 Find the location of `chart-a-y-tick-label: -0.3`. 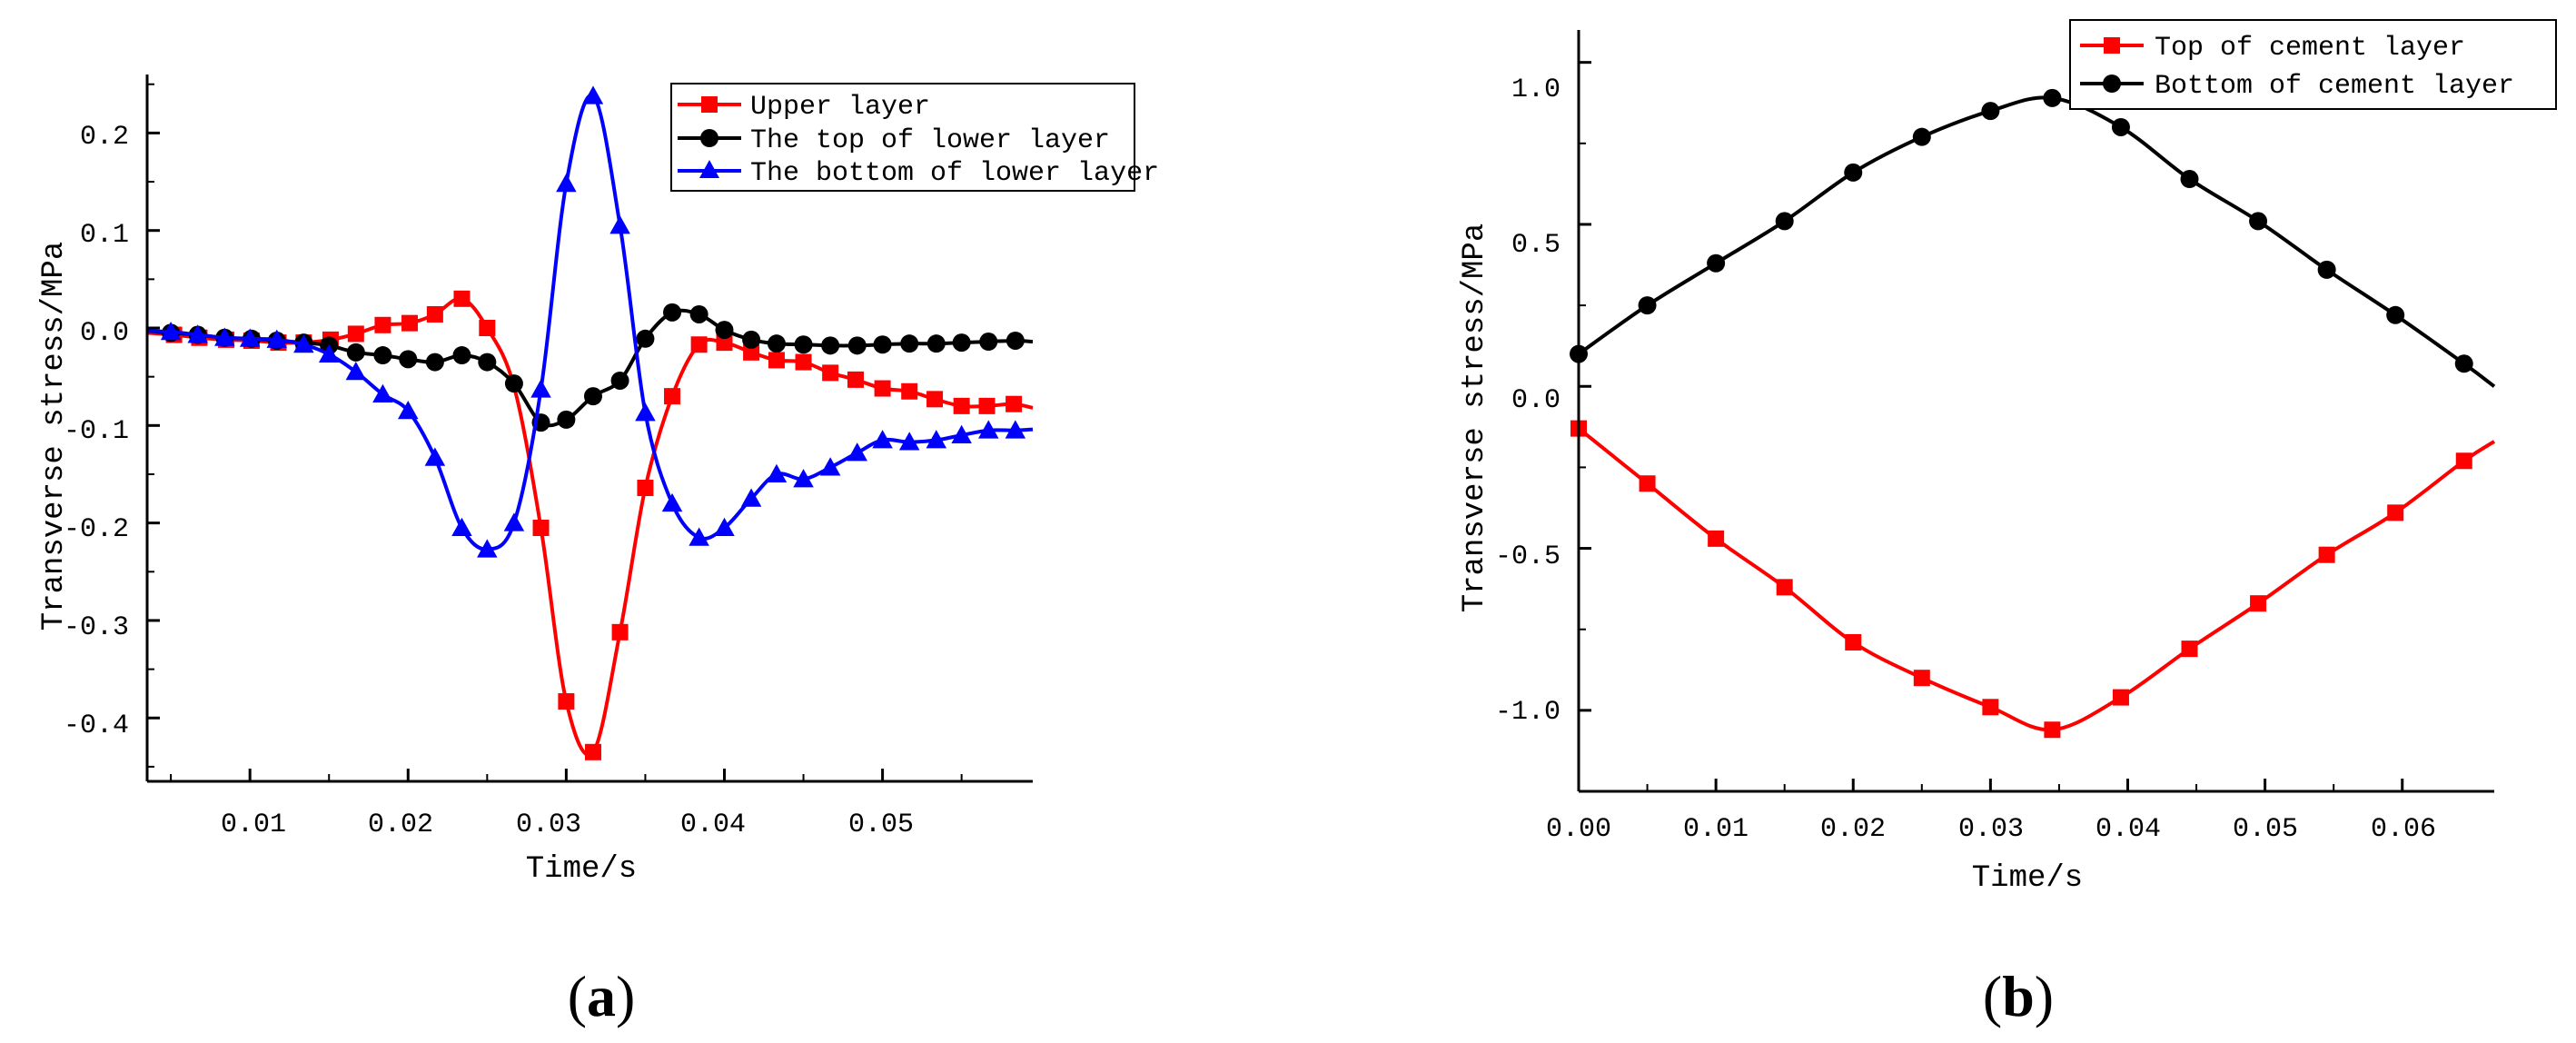

chart-a-y-tick-label: -0.3 is located at coordinates (96, 627).